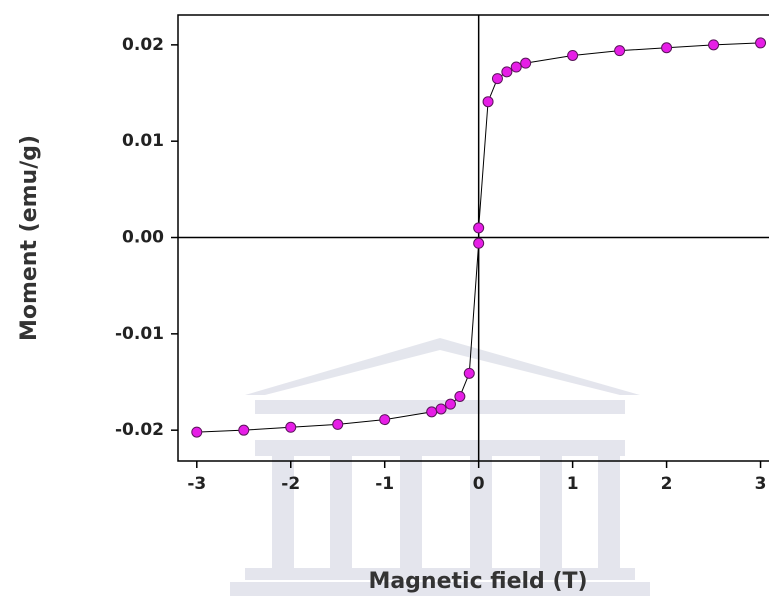  Describe the element at coordinates (196, 484) in the screenshot. I see `x-tick-label: -3` at that location.